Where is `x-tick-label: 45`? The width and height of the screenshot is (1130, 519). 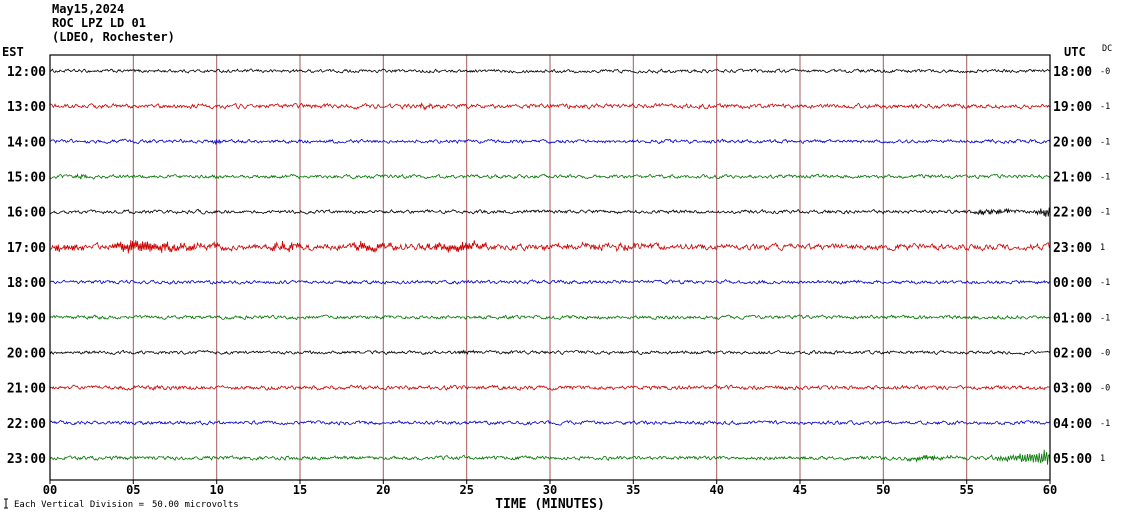
x-tick-label: 45 is located at coordinates (800, 490).